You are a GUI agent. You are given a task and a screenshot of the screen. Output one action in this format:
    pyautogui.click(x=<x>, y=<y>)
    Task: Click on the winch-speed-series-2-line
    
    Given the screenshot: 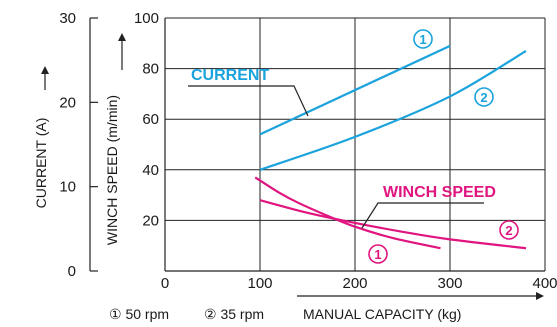 What is the action you would take?
    pyautogui.click(x=393, y=224)
    